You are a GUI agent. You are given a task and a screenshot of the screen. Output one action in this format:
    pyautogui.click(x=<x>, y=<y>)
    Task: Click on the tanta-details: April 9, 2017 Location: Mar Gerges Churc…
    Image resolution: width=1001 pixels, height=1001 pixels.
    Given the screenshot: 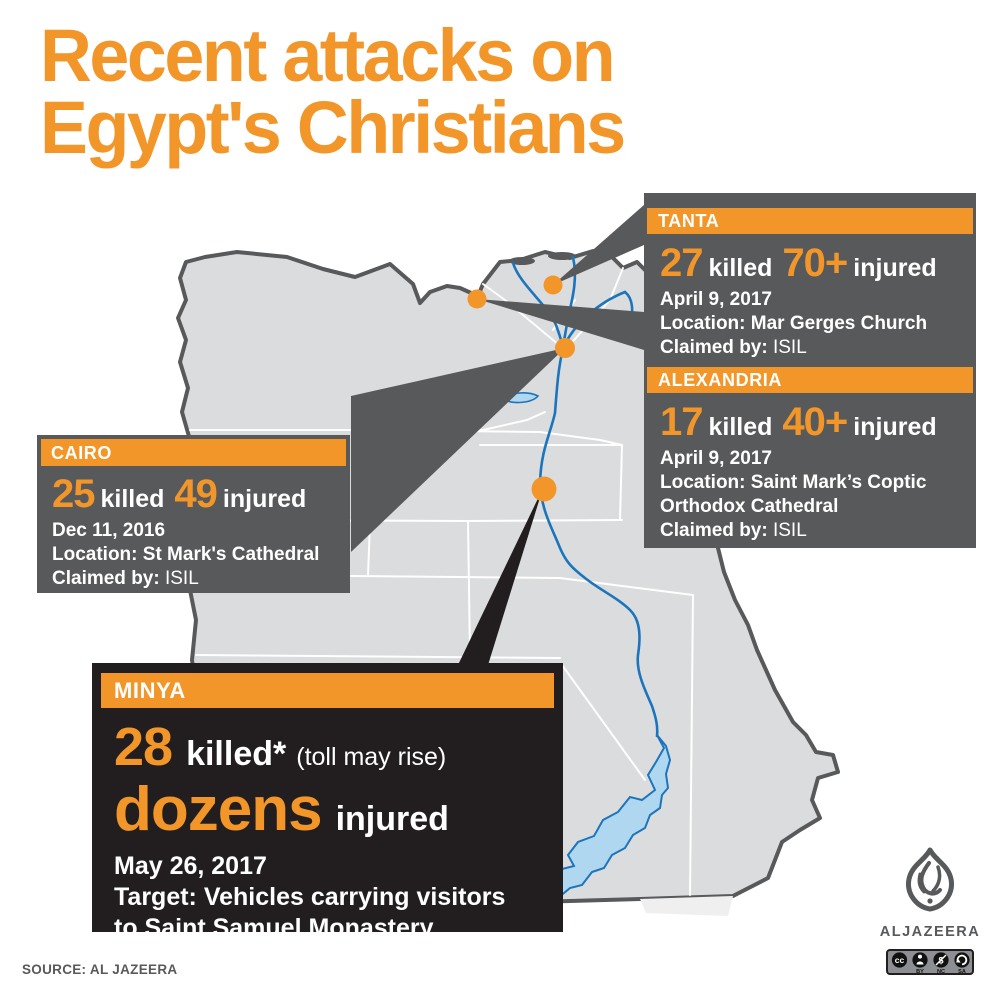 What is the action you would take?
    pyautogui.click(x=818, y=324)
    